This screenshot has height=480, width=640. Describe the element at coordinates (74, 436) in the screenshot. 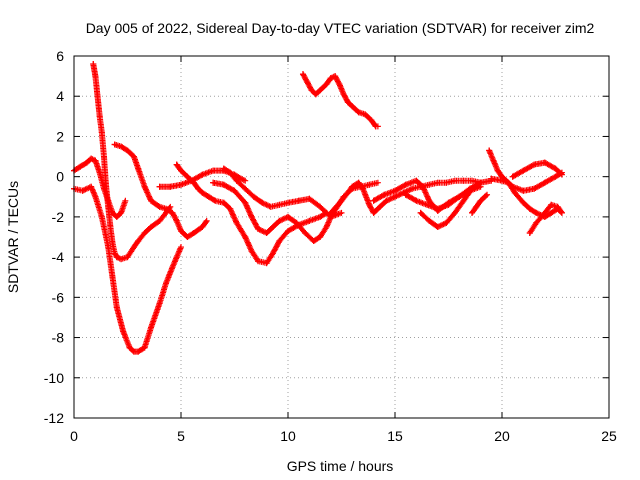

I see `x-tick-label: 0` at that location.